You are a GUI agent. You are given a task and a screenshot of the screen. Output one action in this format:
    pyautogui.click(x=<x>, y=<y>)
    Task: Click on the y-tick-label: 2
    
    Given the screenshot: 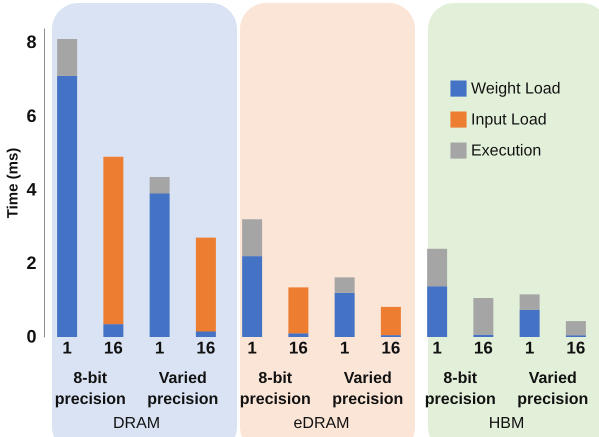 What is the action you would take?
    pyautogui.click(x=31, y=262)
    